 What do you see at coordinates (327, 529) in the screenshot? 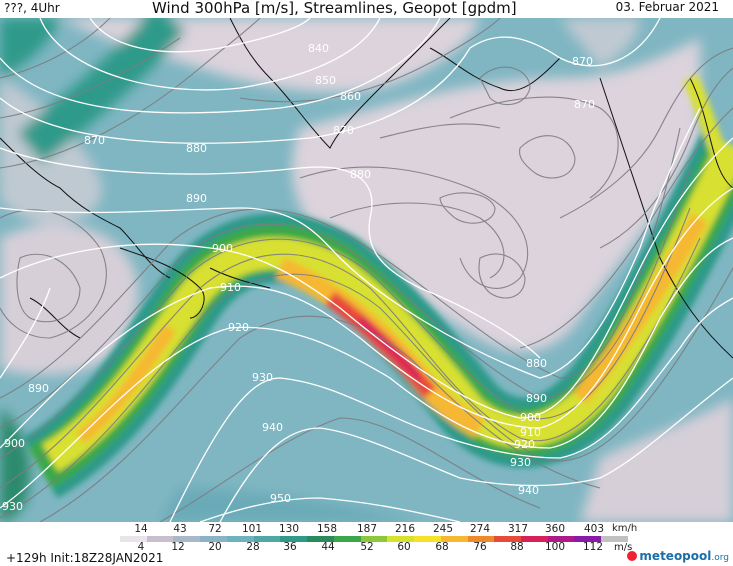
I see `legend-kmh-label: 158` at bounding box center [327, 529].